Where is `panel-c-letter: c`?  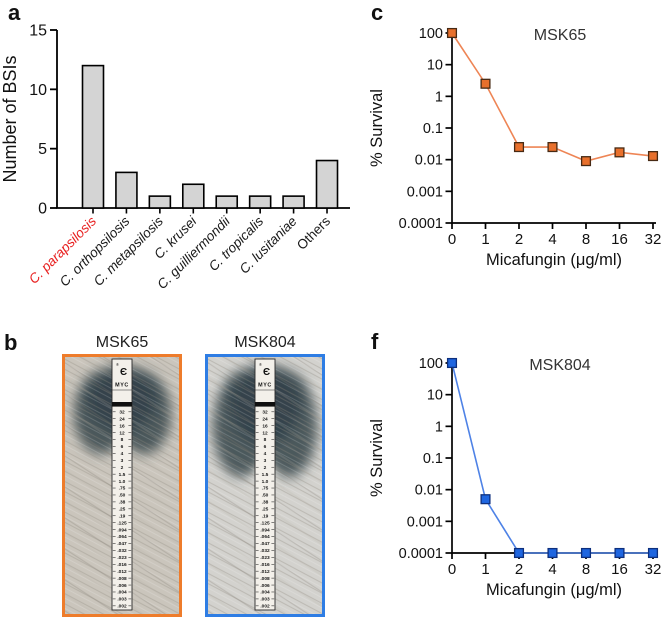
panel-c-letter: c is located at coordinates (377, 12).